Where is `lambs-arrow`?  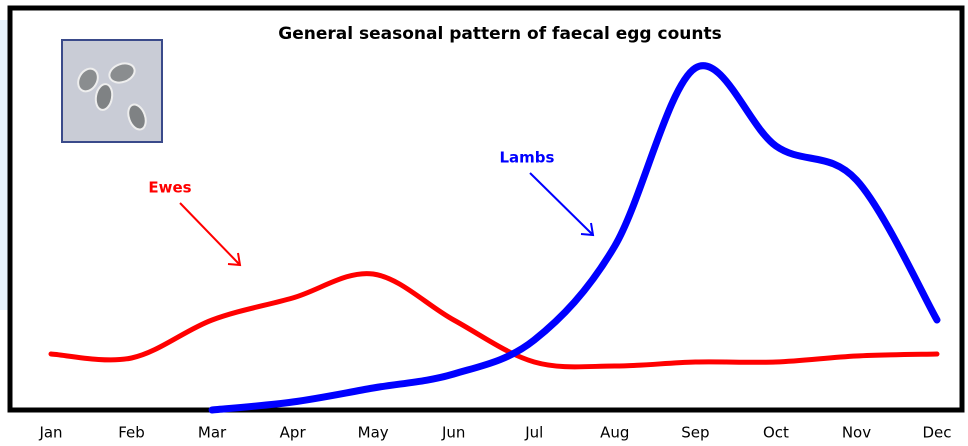
lambs-arrow is located at coordinates (562, 204).